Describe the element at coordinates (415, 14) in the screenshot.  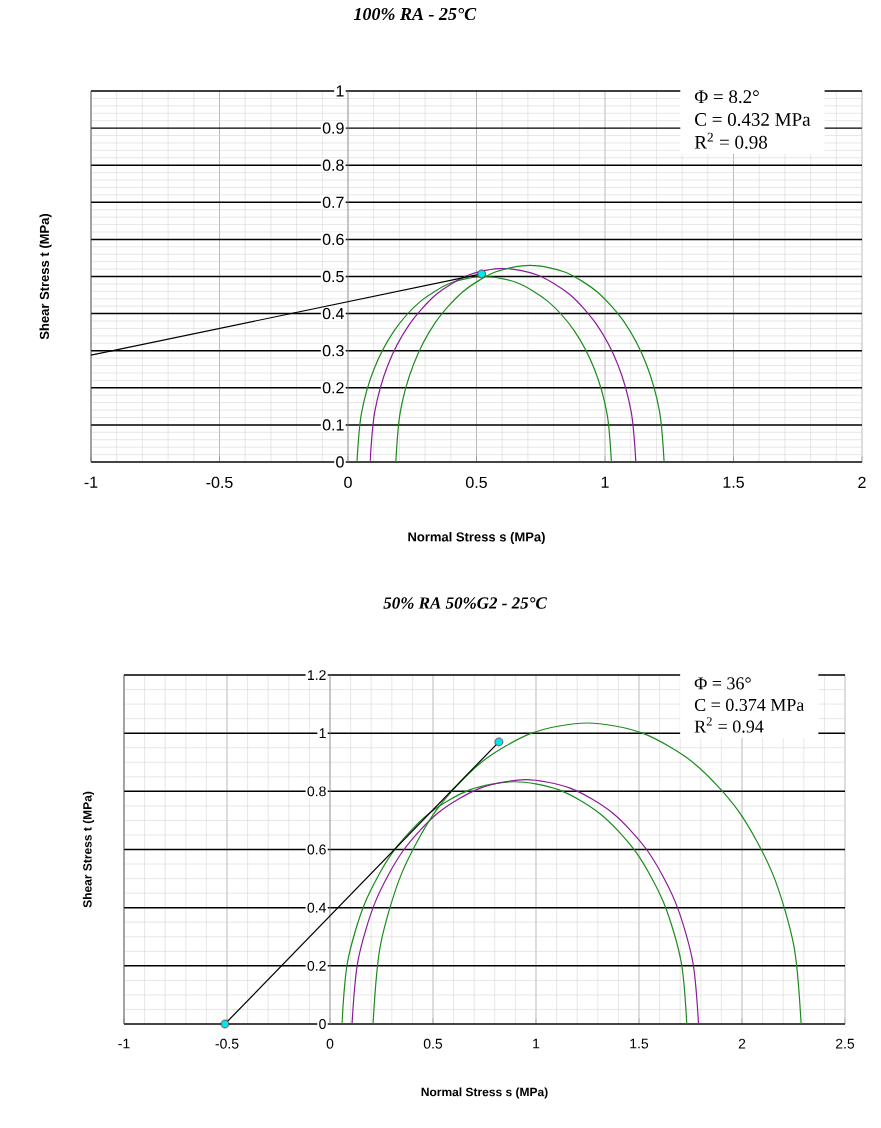
I see `chart-title: 100% RA - 25°C` at that location.